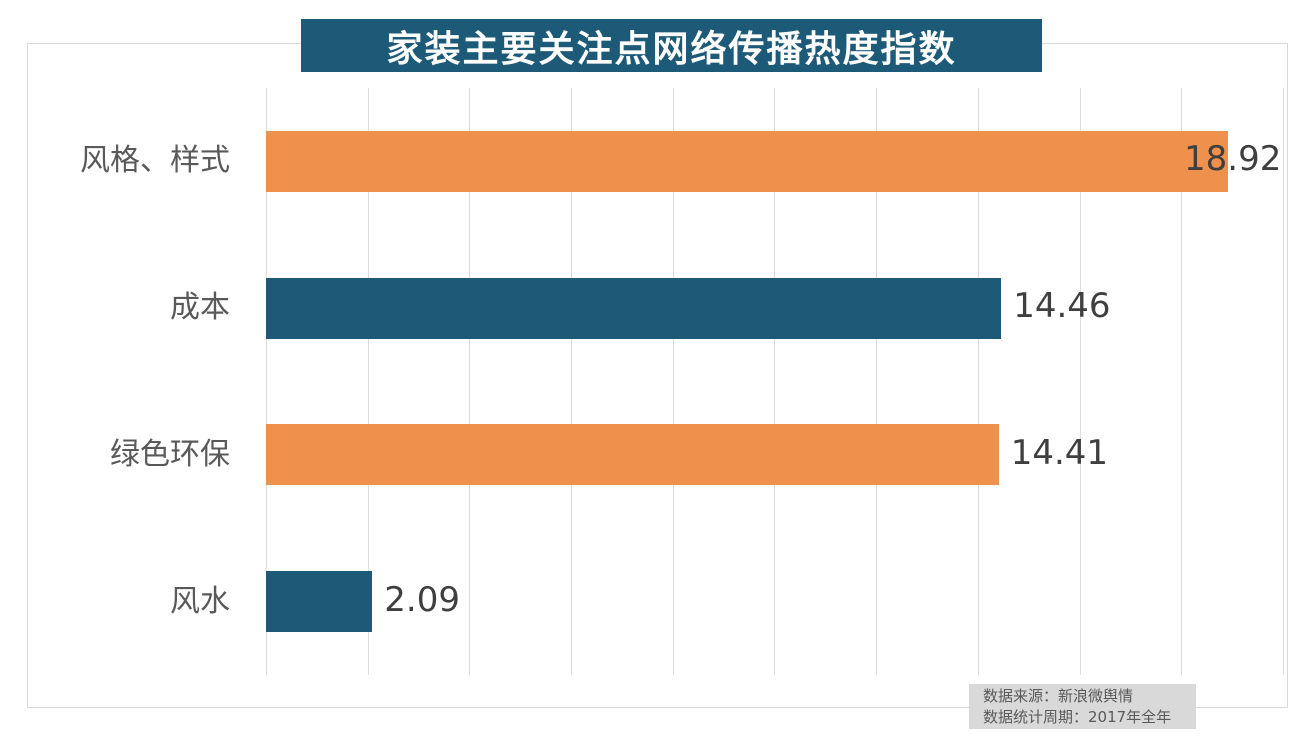  What do you see at coordinates (1233, 159) in the screenshot?
I see `value-label: 18.92` at bounding box center [1233, 159].